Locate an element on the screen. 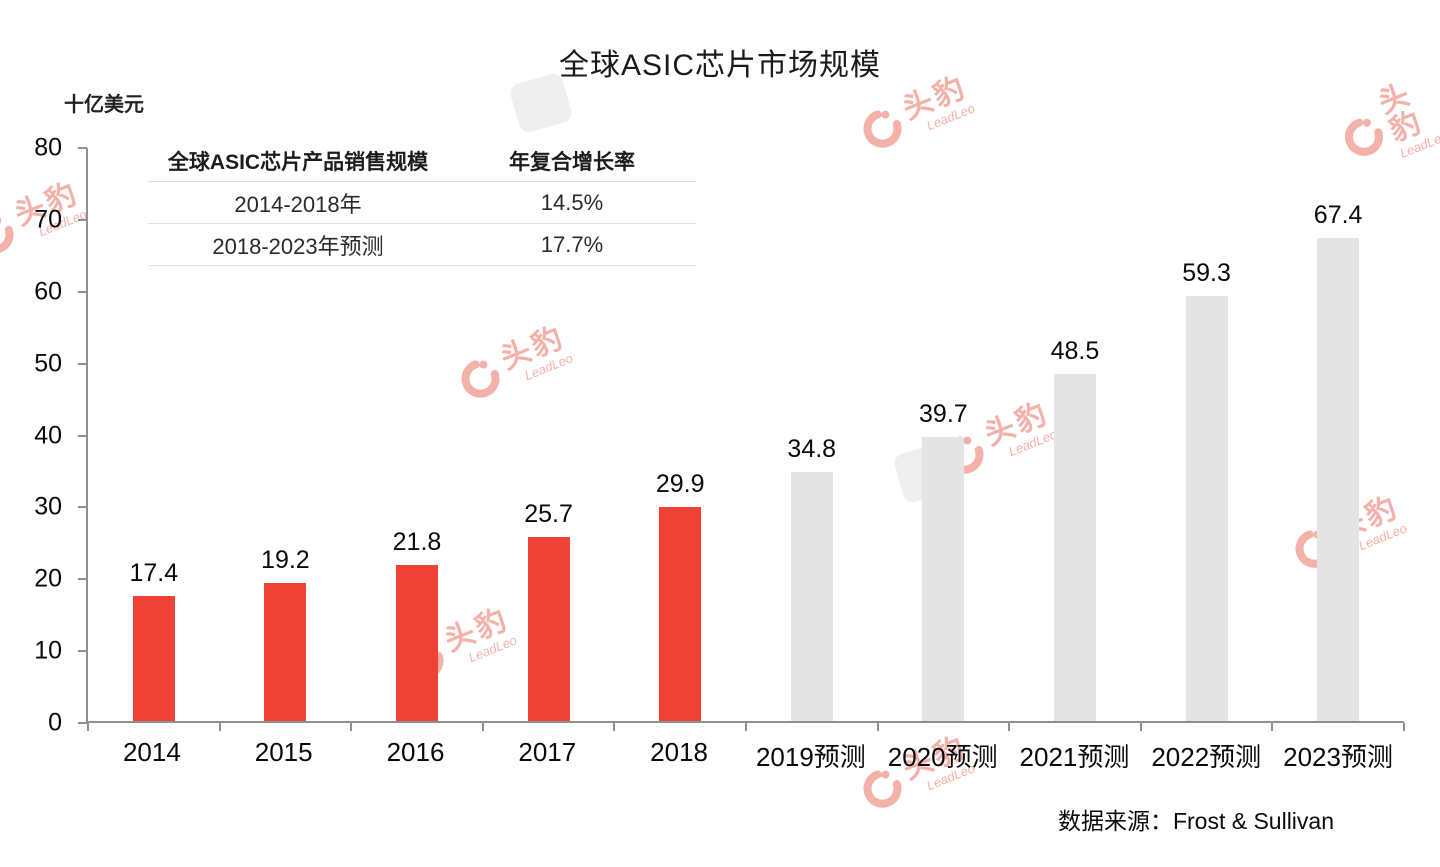  cagr-header-rate: 年复合增长率 is located at coordinates (572, 162).